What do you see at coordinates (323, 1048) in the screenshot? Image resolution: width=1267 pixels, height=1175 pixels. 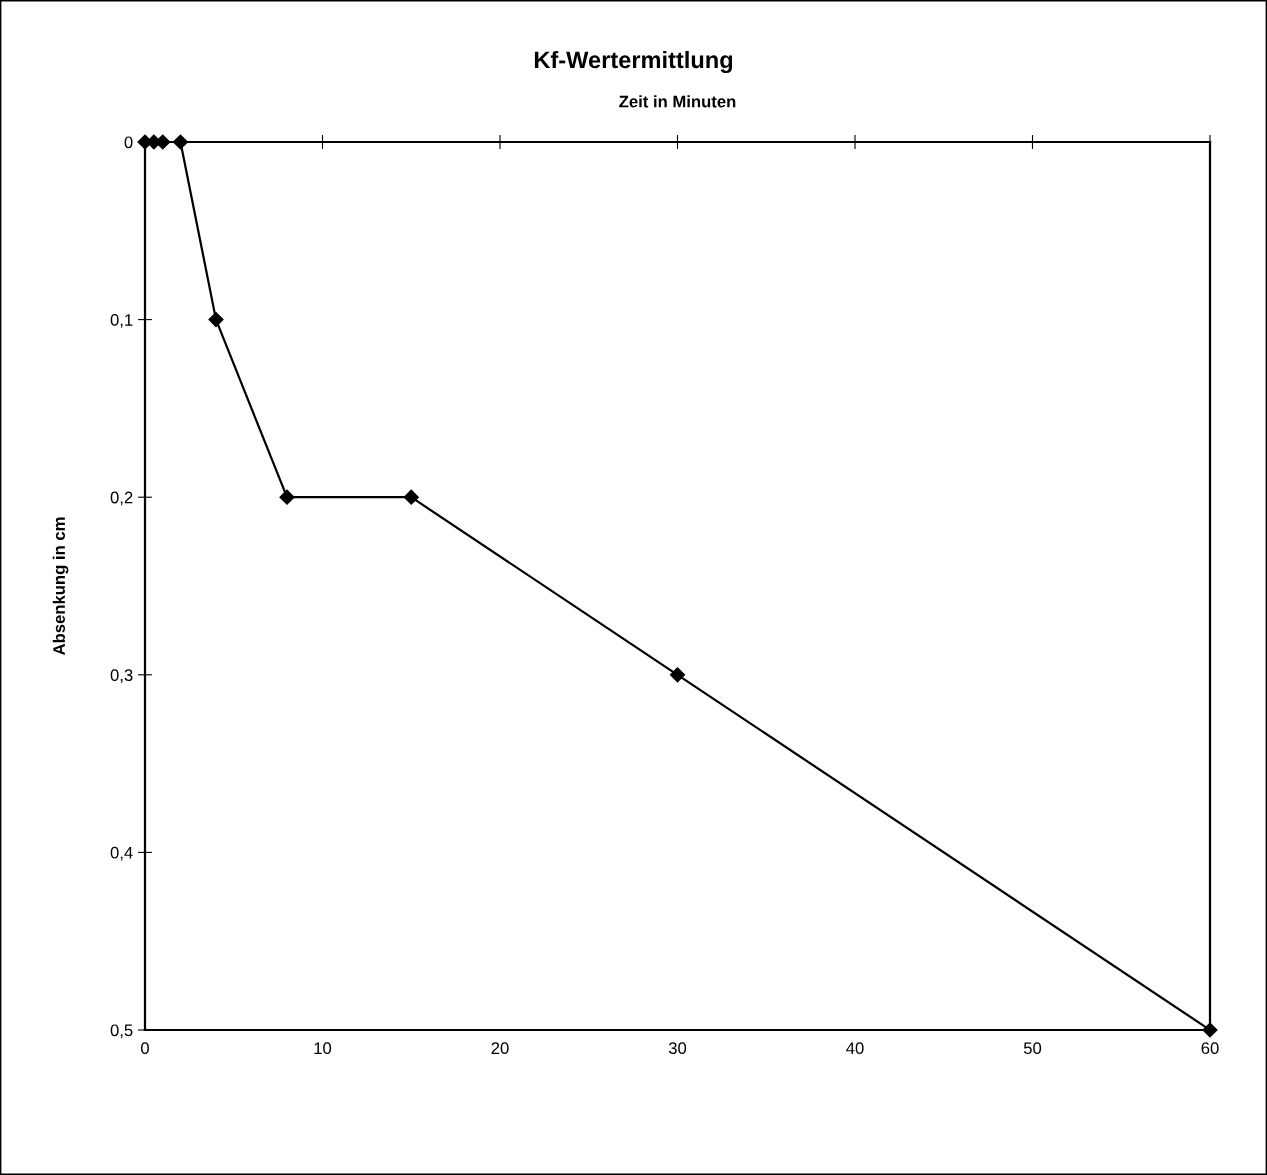 I see `x-tick-label: 10` at bounding box center [323, 1048].